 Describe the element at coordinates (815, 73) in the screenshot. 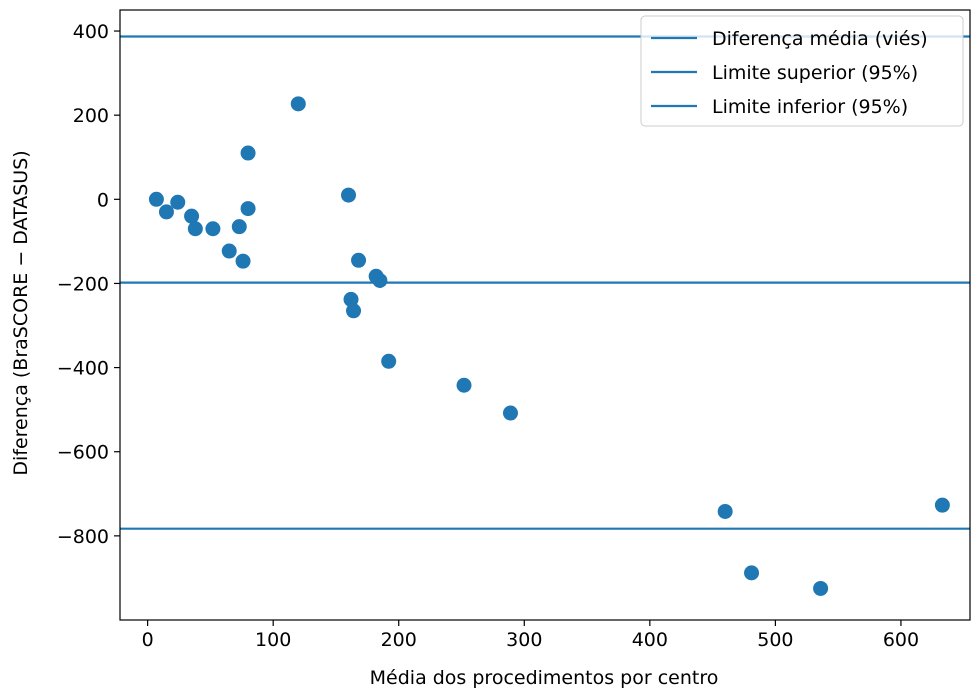

I see `legend-label-1: Limite superior (95%)` at that location.